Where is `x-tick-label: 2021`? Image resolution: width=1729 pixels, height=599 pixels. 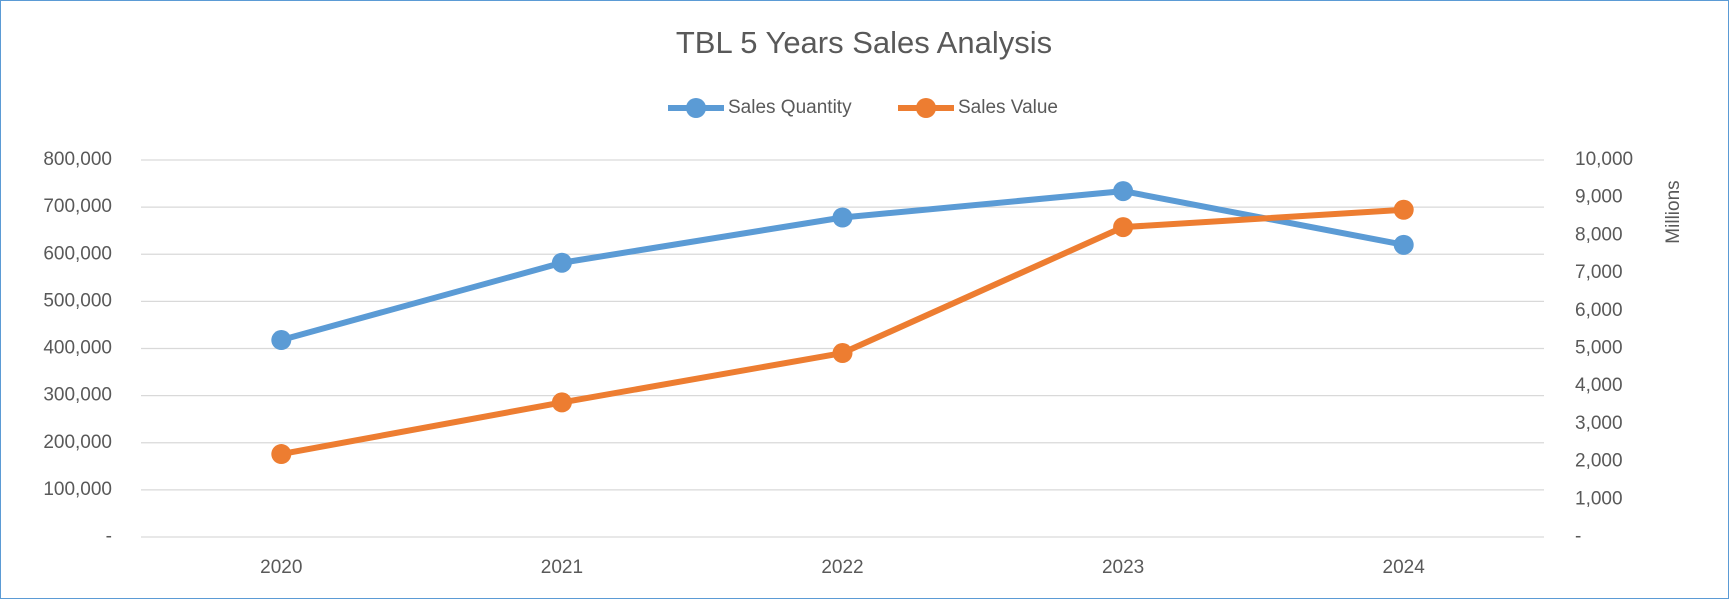
x-tick-label: 2021 is located at coordinates (562, 567).